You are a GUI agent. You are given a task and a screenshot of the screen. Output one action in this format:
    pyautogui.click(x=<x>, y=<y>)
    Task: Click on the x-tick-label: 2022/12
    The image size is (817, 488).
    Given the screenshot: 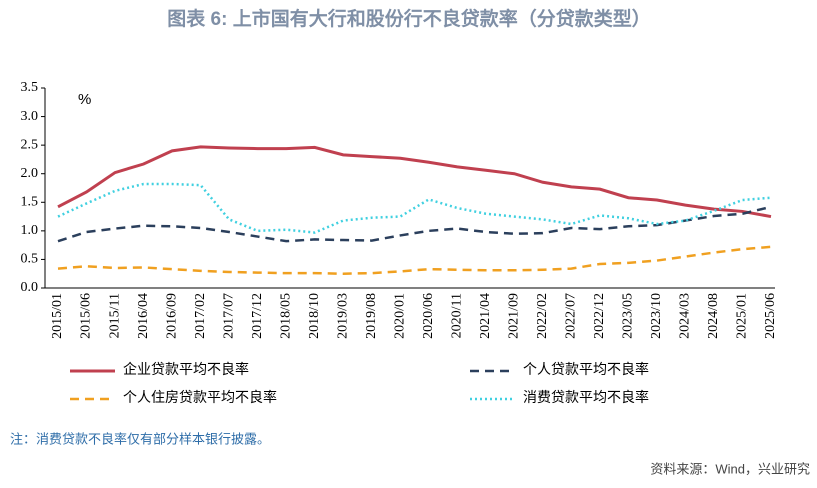 What is the action you would take?
    pyautogui.click(x=599, y=316)
    